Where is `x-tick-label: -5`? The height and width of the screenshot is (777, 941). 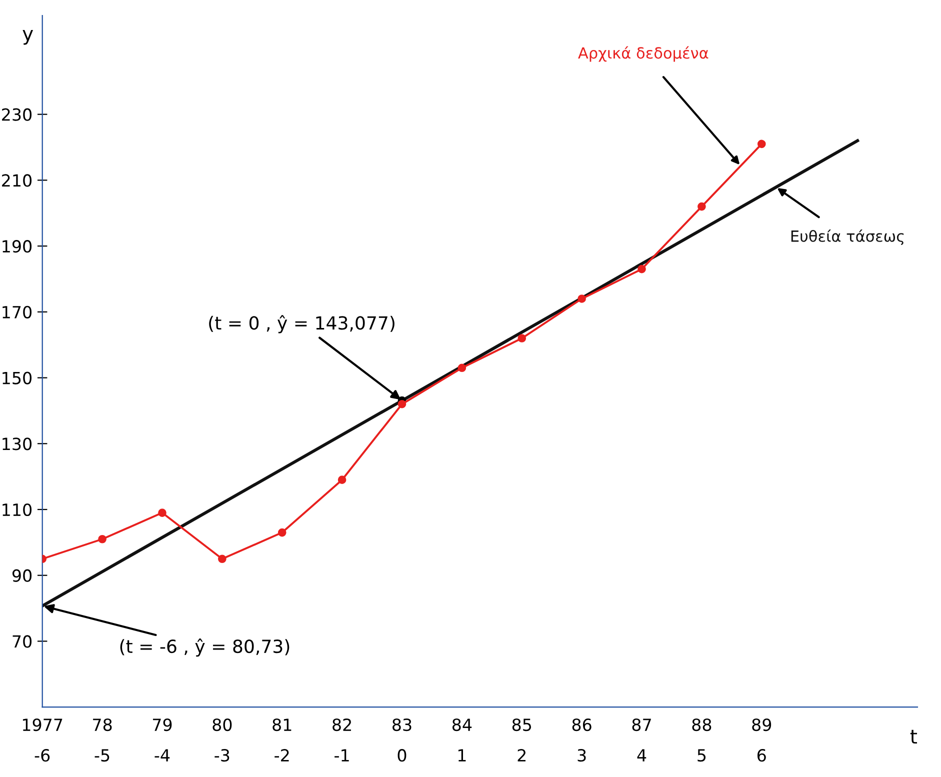 x-tick-label: -5 is located at coordinates (102, 755).